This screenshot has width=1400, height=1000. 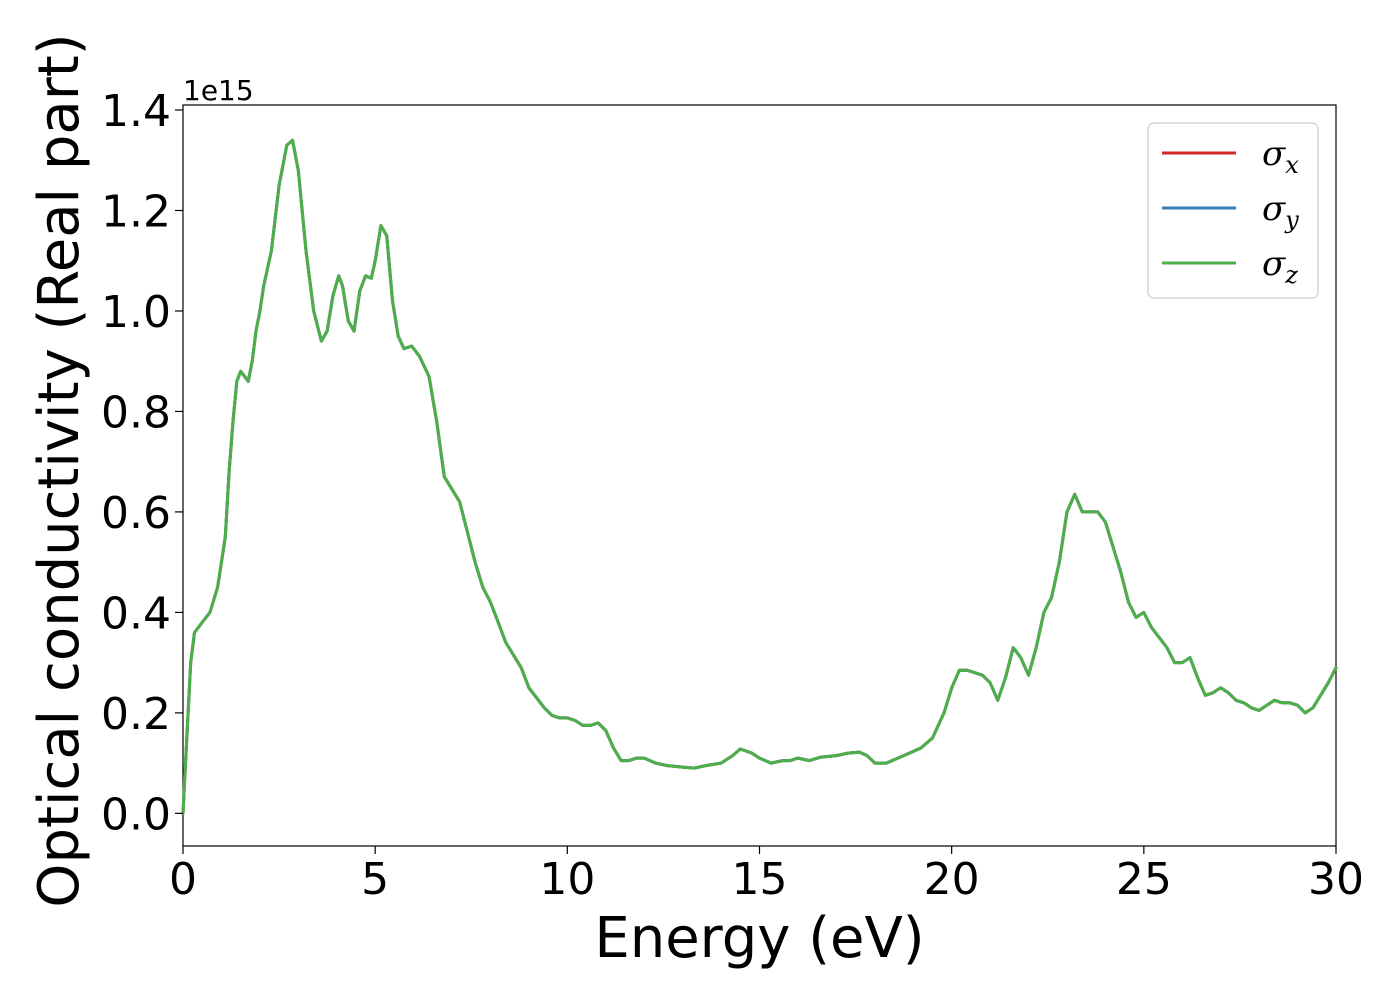 What do you see at coordinates (952, 879) in the screenshot?
I see `x-tick-label: 20` at bounding box center [952, 879].